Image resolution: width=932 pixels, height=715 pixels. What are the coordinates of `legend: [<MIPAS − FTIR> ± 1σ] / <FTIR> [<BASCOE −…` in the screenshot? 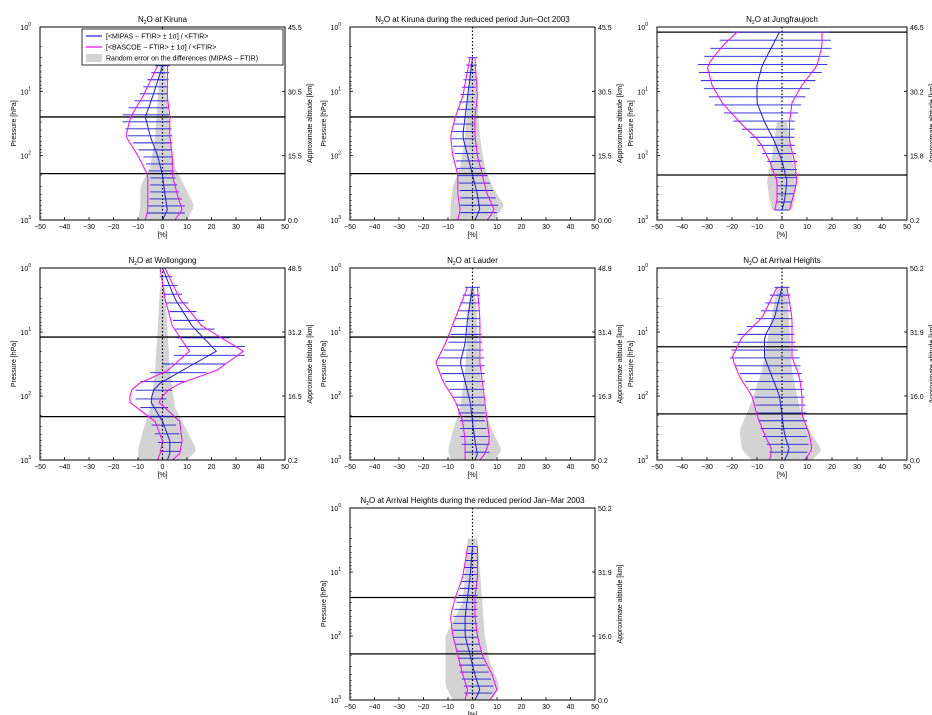 It's located at (182, 47).